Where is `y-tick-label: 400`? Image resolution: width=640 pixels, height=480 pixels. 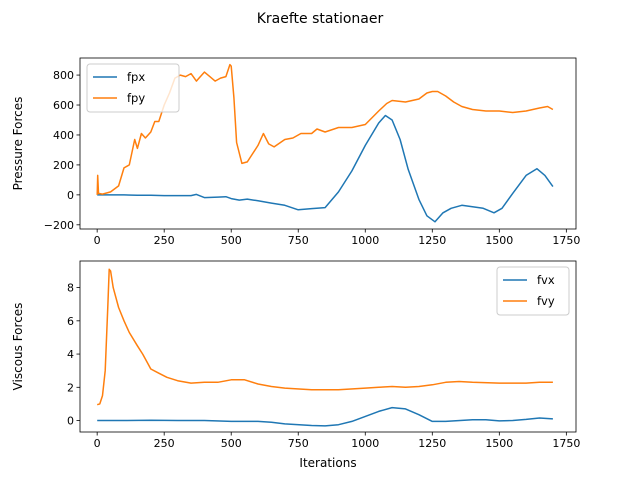
y-tick-label: 400 is located at coordinates (63, 135).